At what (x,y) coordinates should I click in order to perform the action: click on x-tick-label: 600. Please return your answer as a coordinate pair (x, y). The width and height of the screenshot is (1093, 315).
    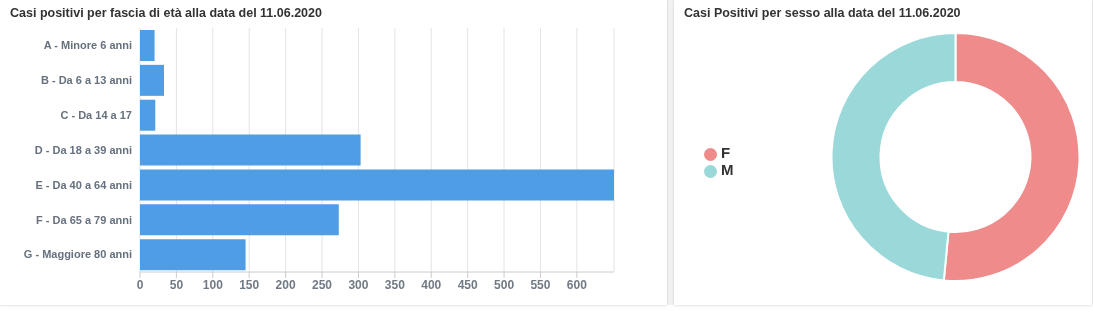
    Looking at the image, I should click on (577, 284).